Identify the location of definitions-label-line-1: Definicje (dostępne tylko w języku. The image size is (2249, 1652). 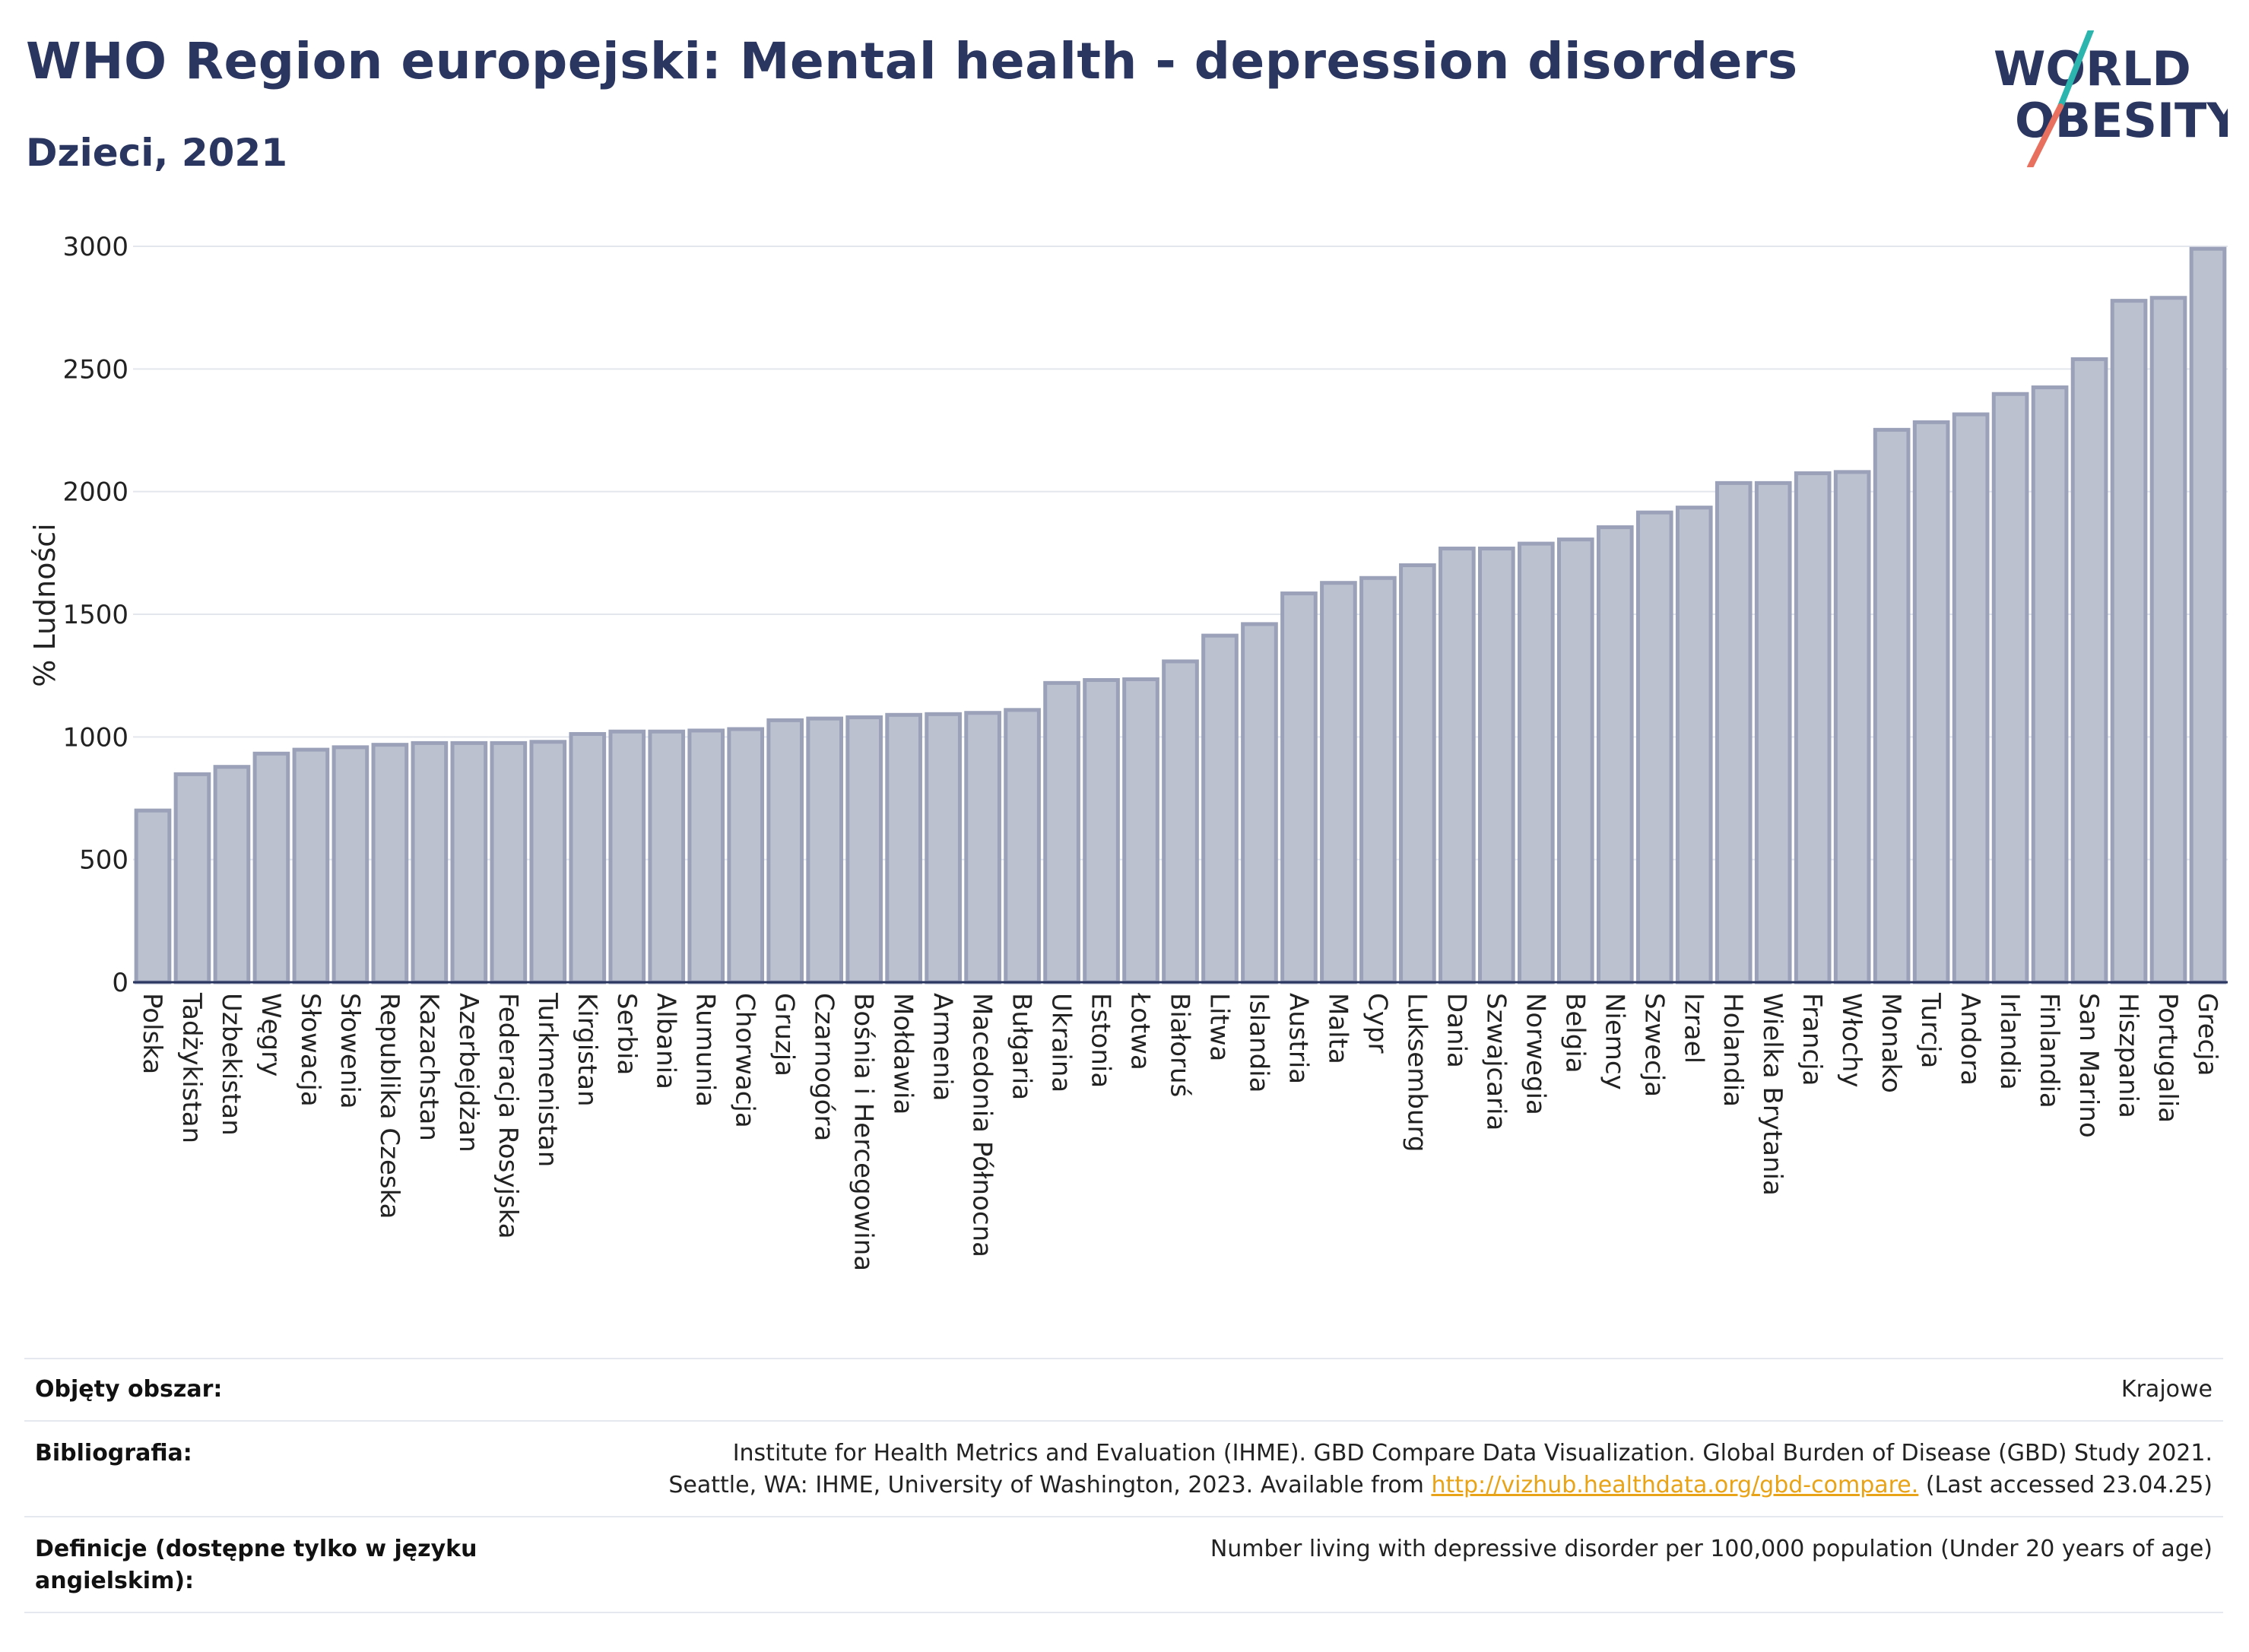
(256, 1549).